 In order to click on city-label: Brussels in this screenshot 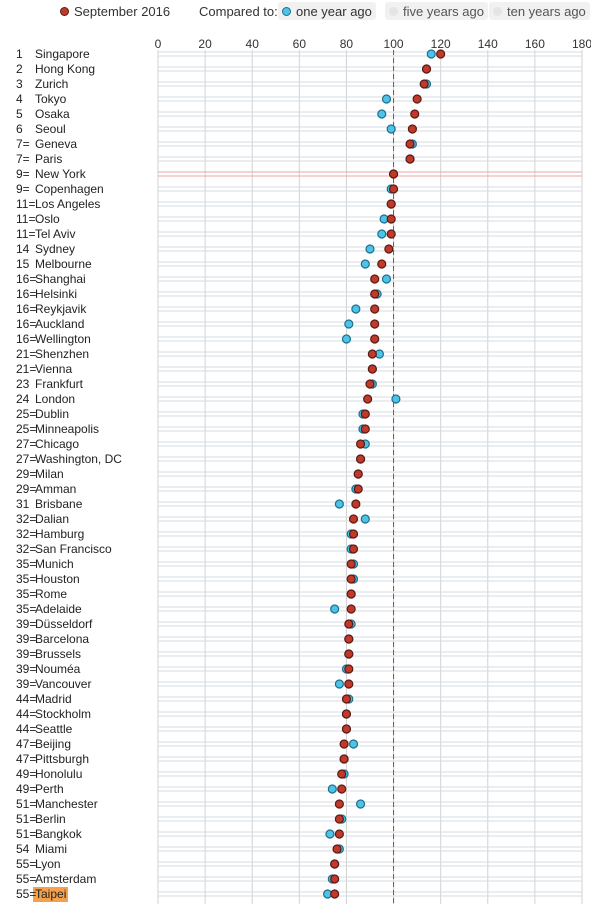, I will do `click(58, 654)`.